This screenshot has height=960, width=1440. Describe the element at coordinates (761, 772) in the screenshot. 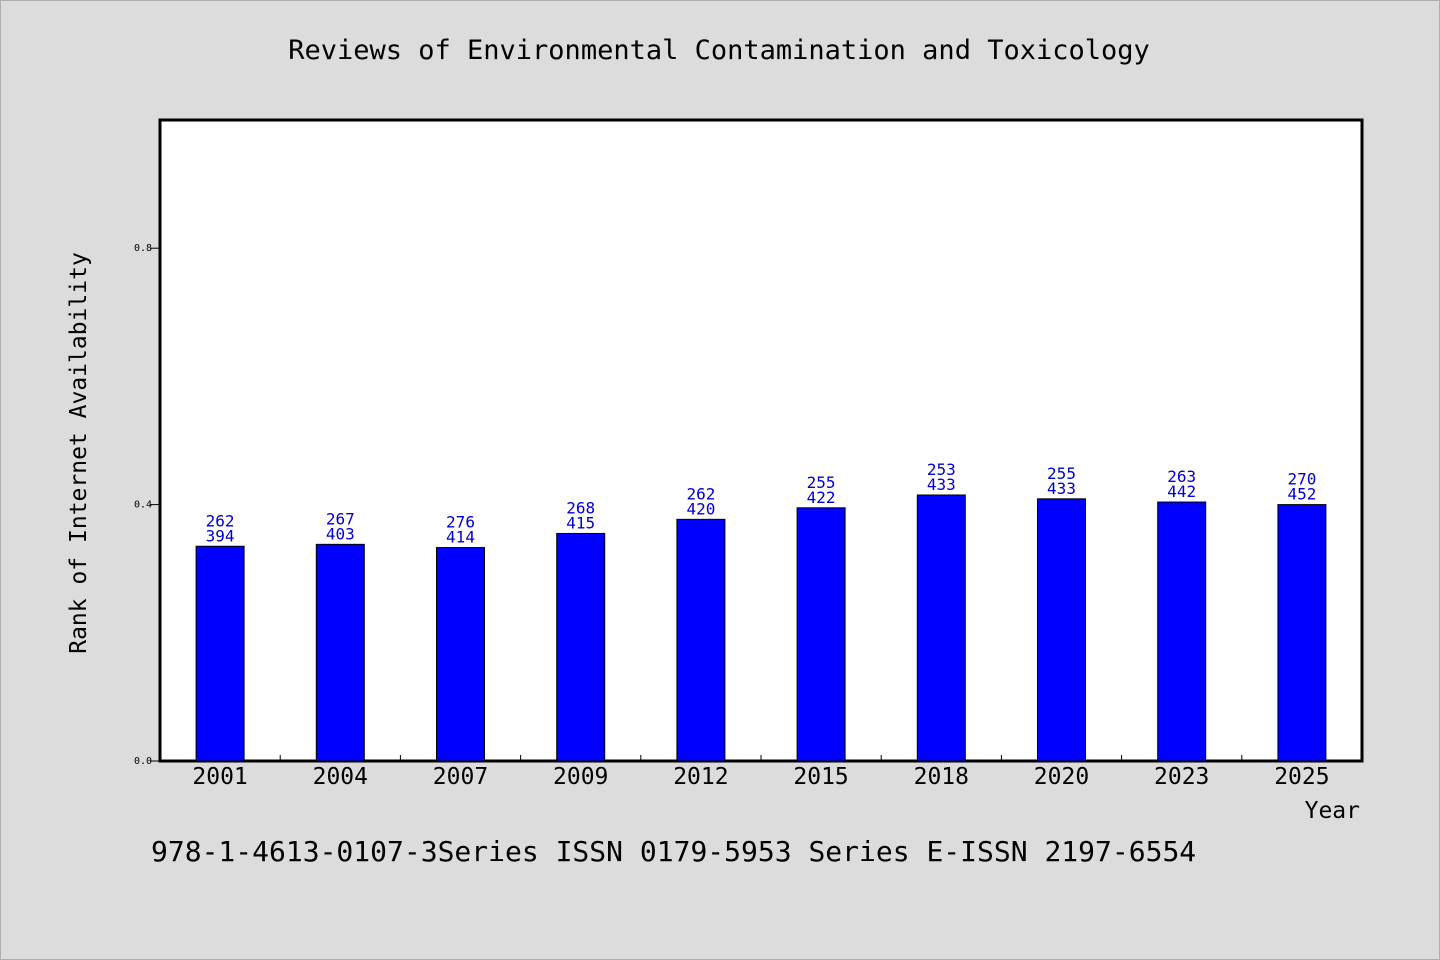

I see `x-axis: 2001 2004 2007 2009 2012 2015 2018 2020 2023 2025` at that location.